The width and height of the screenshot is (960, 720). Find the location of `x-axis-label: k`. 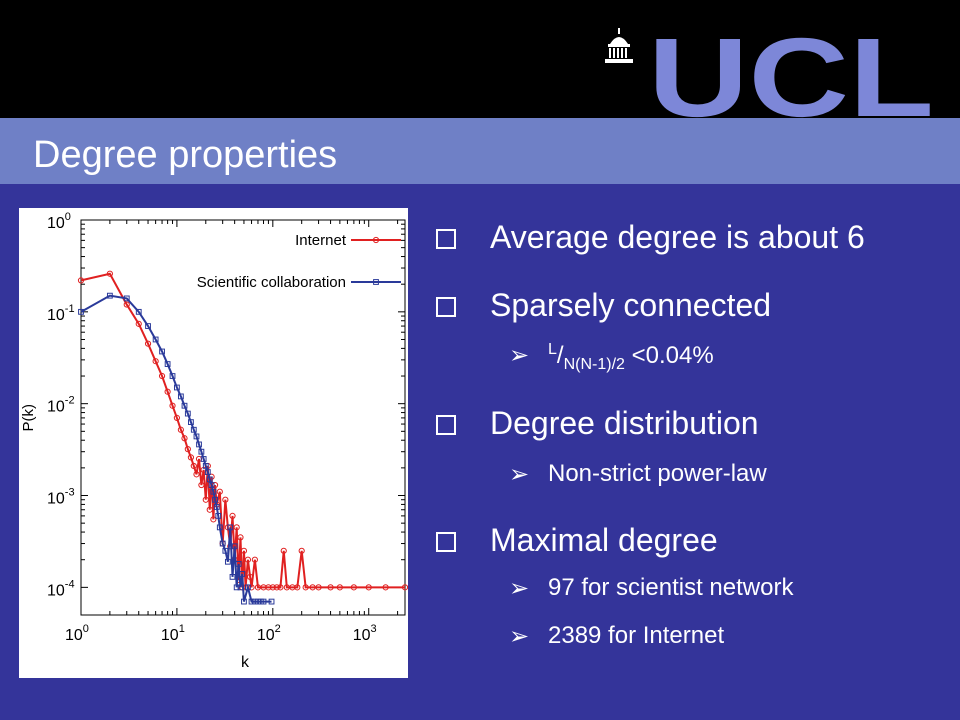

x-axis-label: k is located at coordinates (245, 662).